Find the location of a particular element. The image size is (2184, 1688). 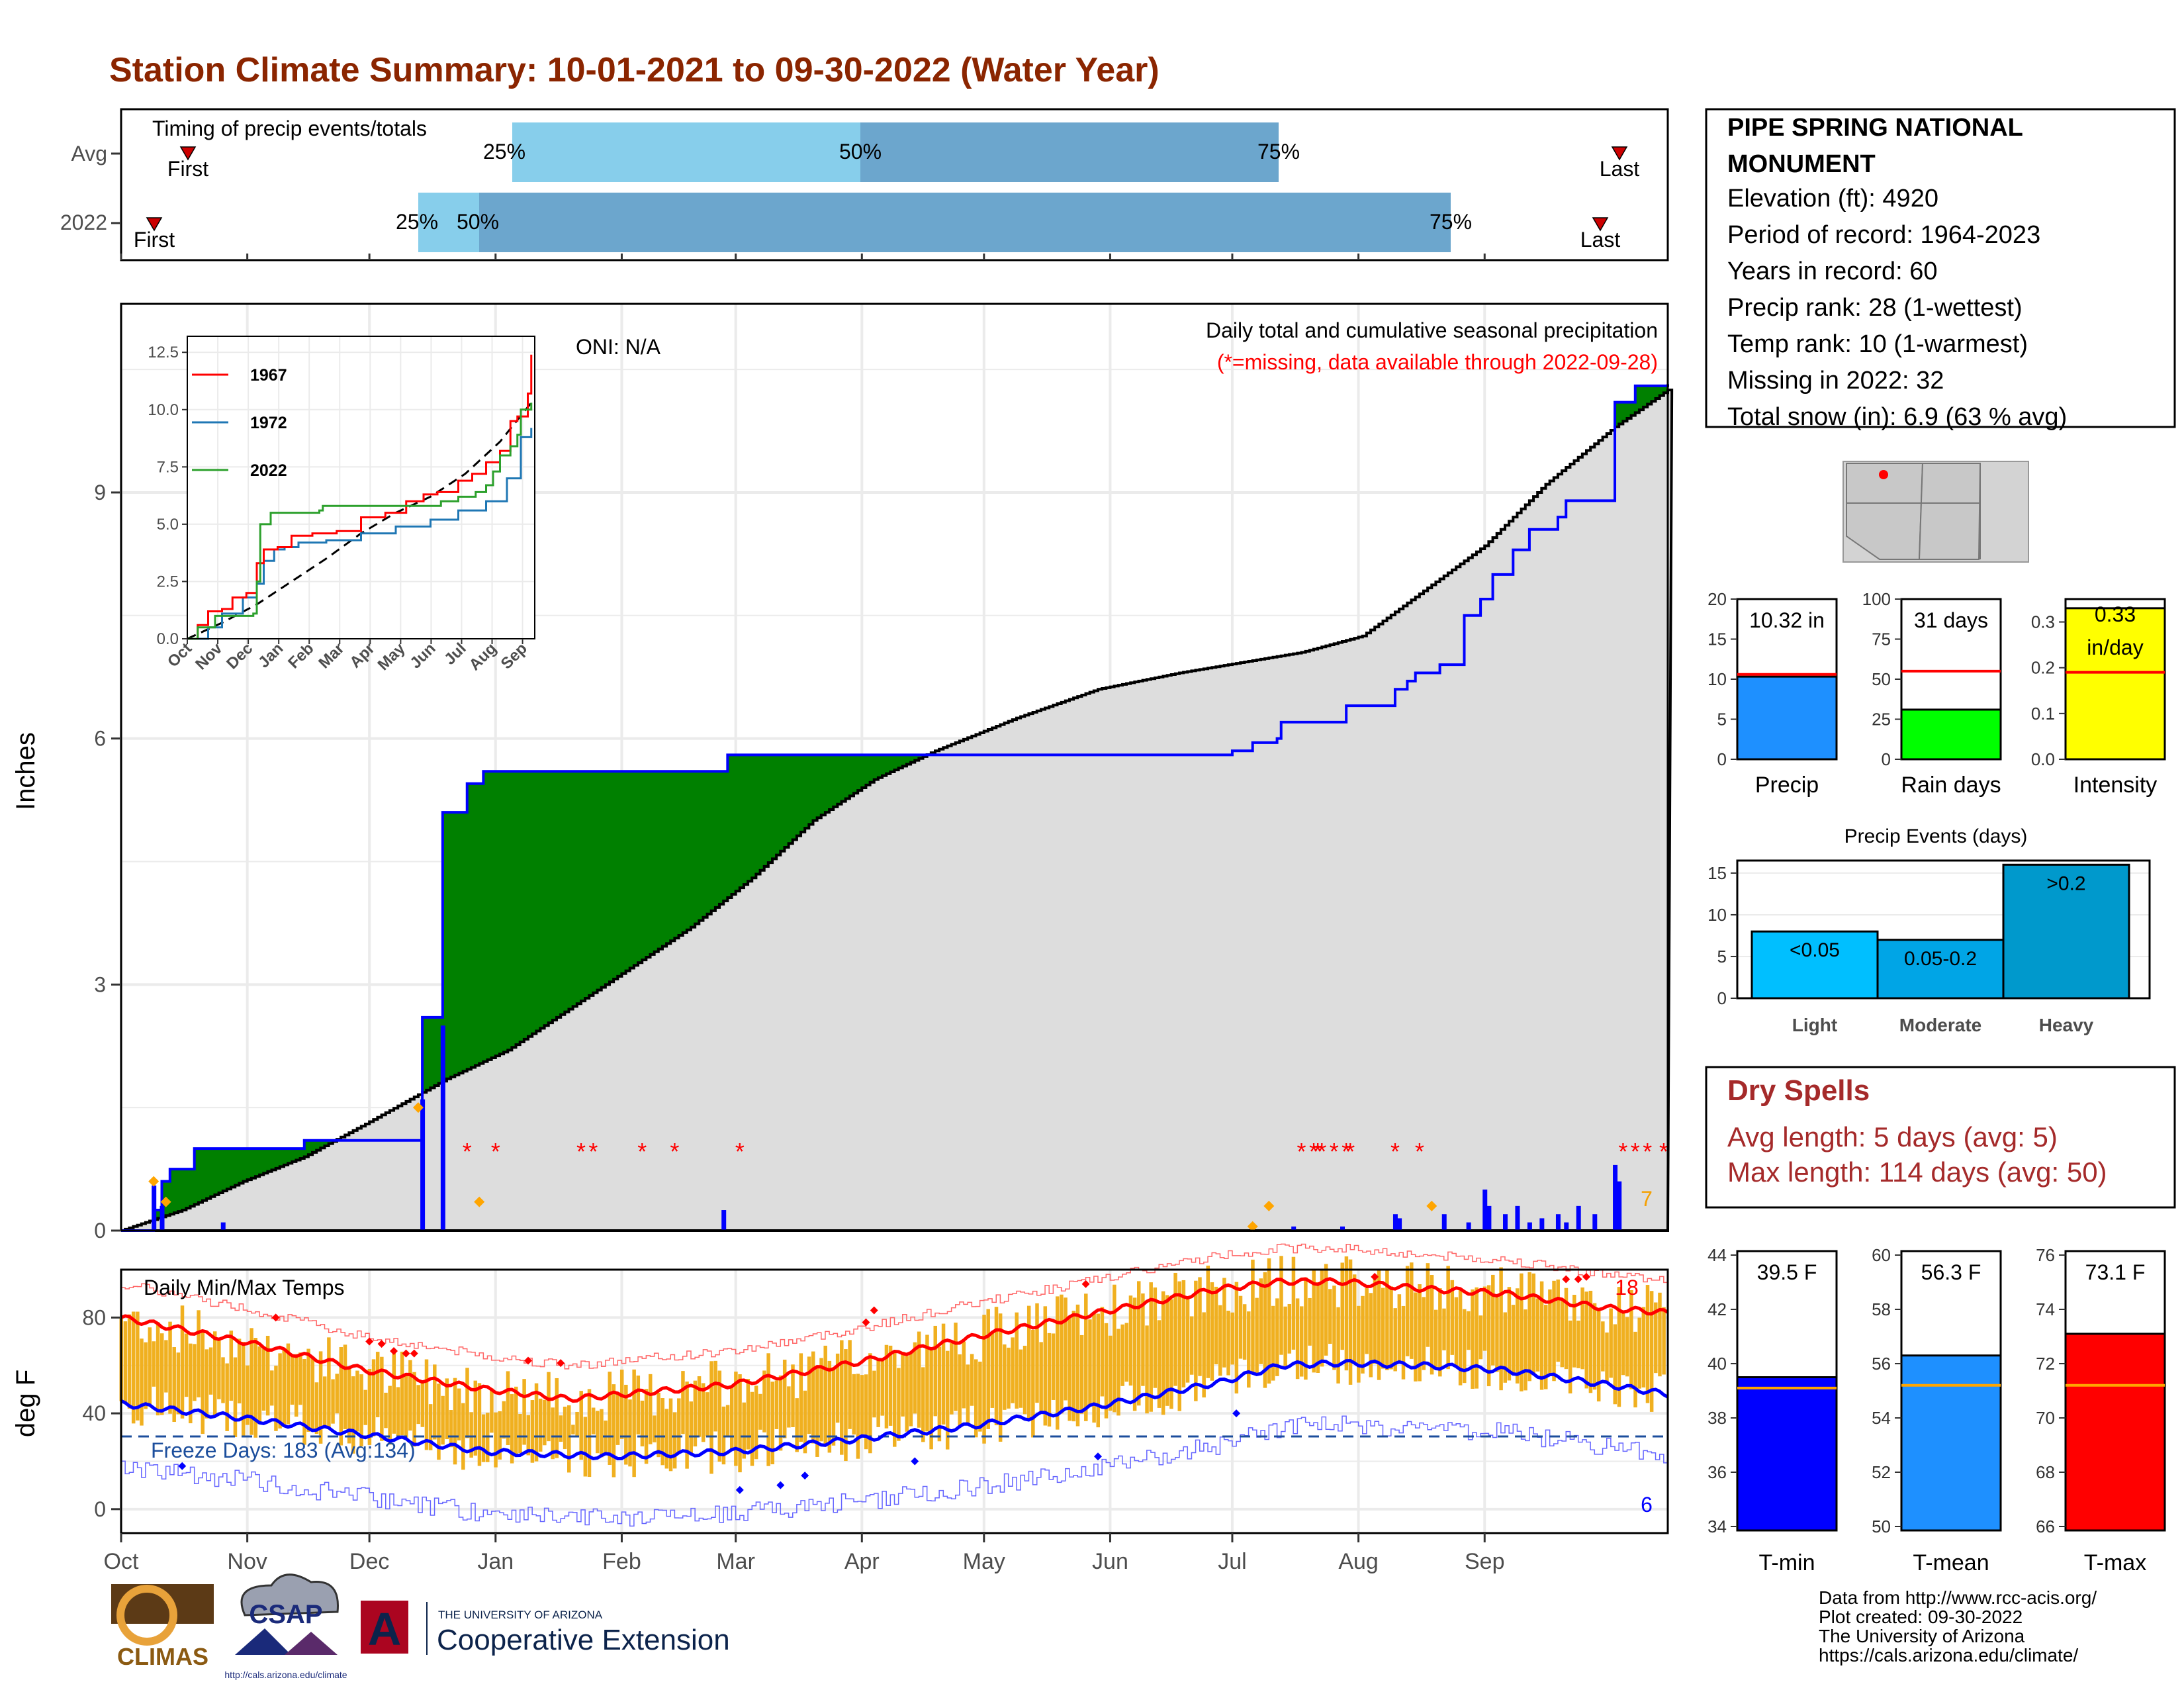

precip-ytick-label: 0 is located at coordinates (100, 1231).